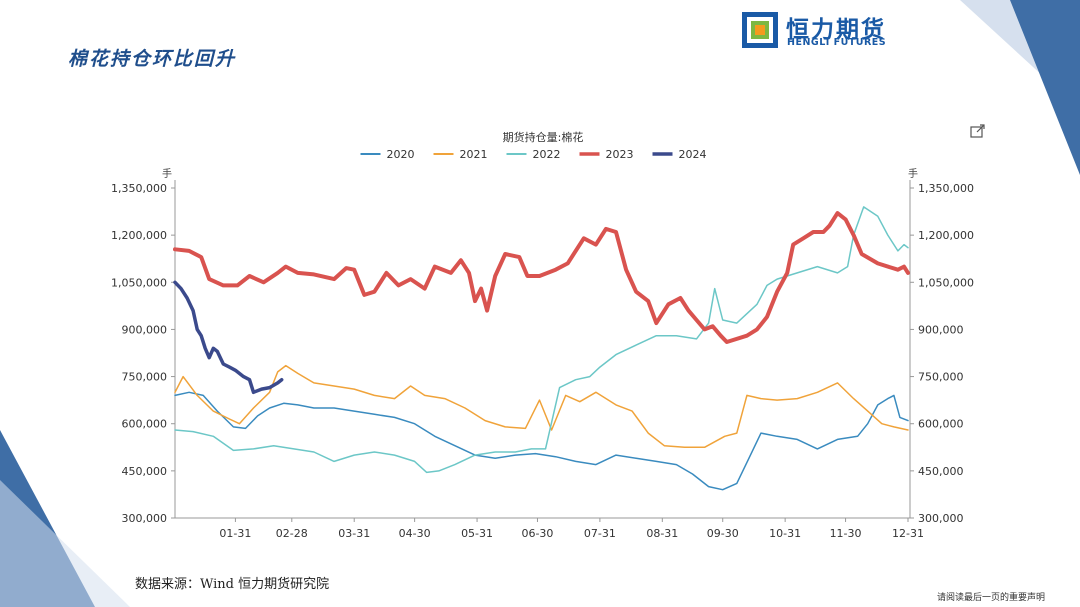  I want to click on y-axis-right-unit-label: 手, so click(913, 173).